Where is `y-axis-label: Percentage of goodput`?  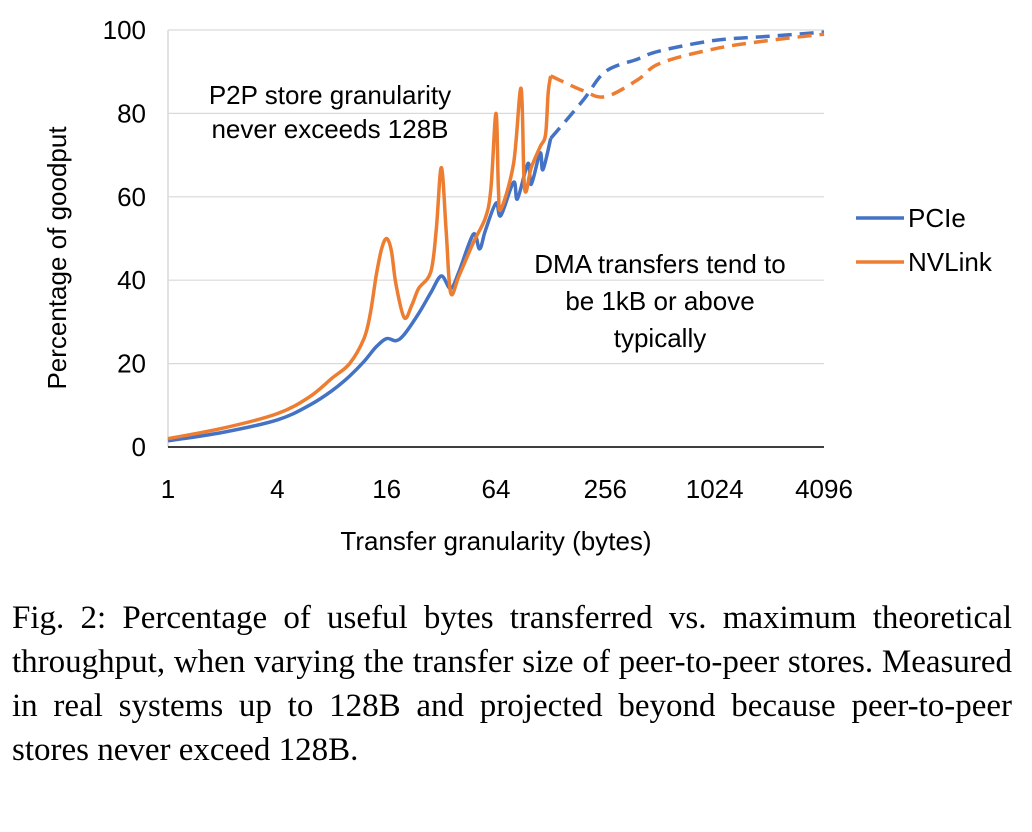
y-axis-label: Percentage of goodput is located at coordinates (57, 258).